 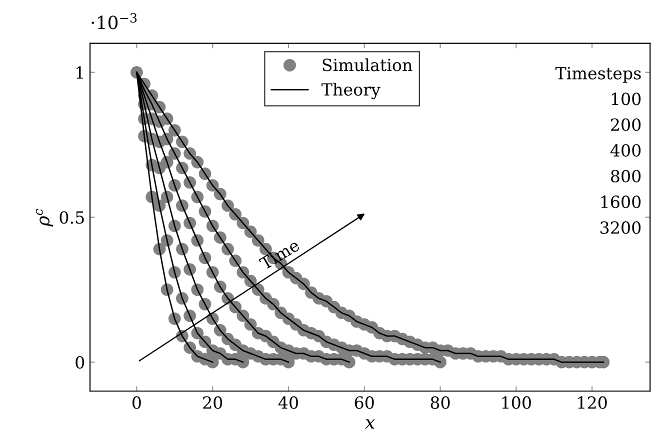 What do you see at coordinates (370, 424) in the screenshot?
I see `x-axis-title: x` at bounding box center [370, 424].